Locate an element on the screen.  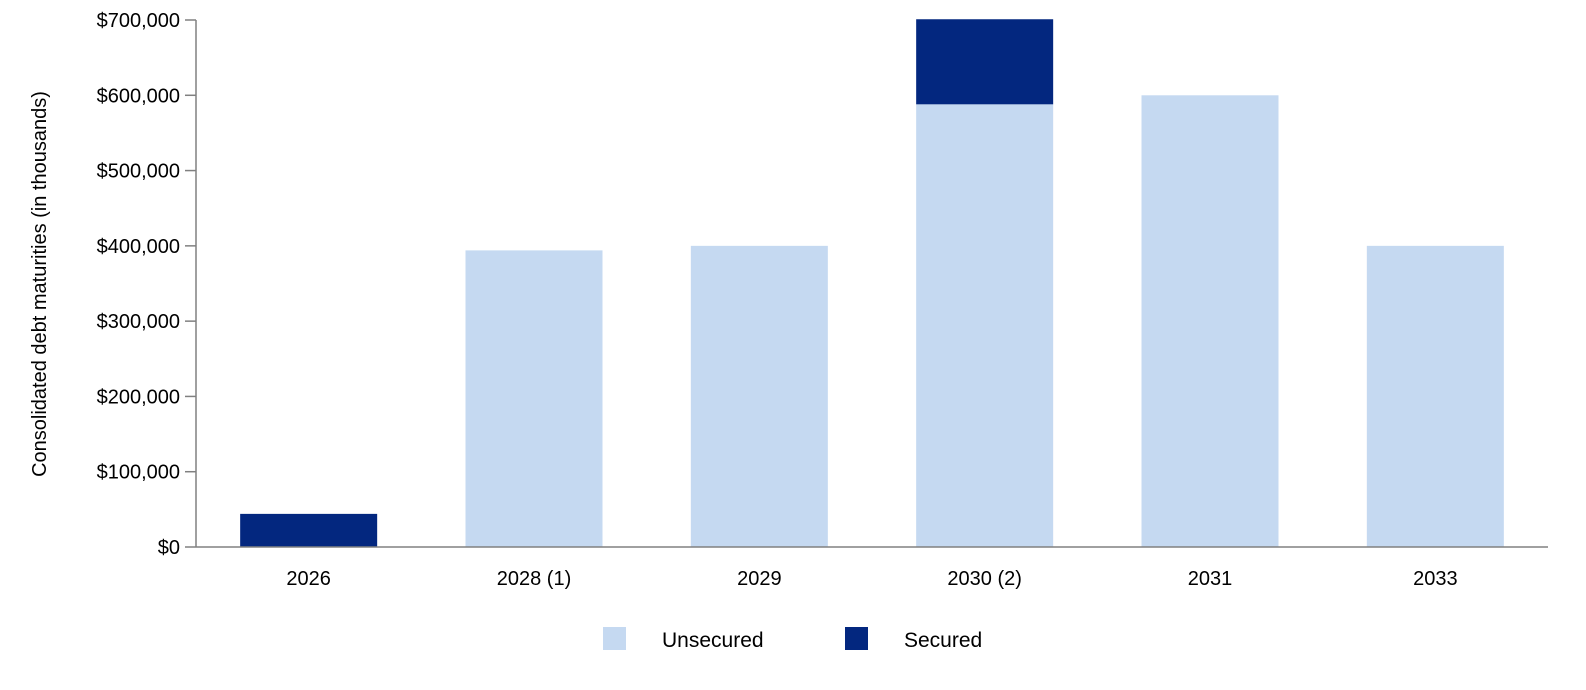
y-tick-label-6: $600,000 is located at coordinates (138, 96).